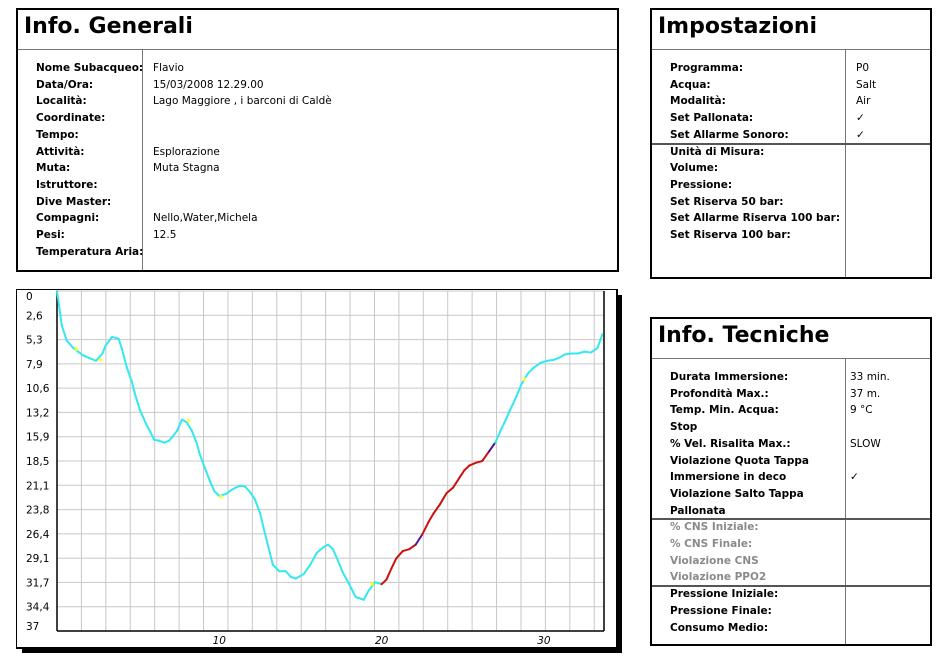 This screenshot has height=668, width=946. I want to click on label-modalita: Modalità:, so click(698, 101).